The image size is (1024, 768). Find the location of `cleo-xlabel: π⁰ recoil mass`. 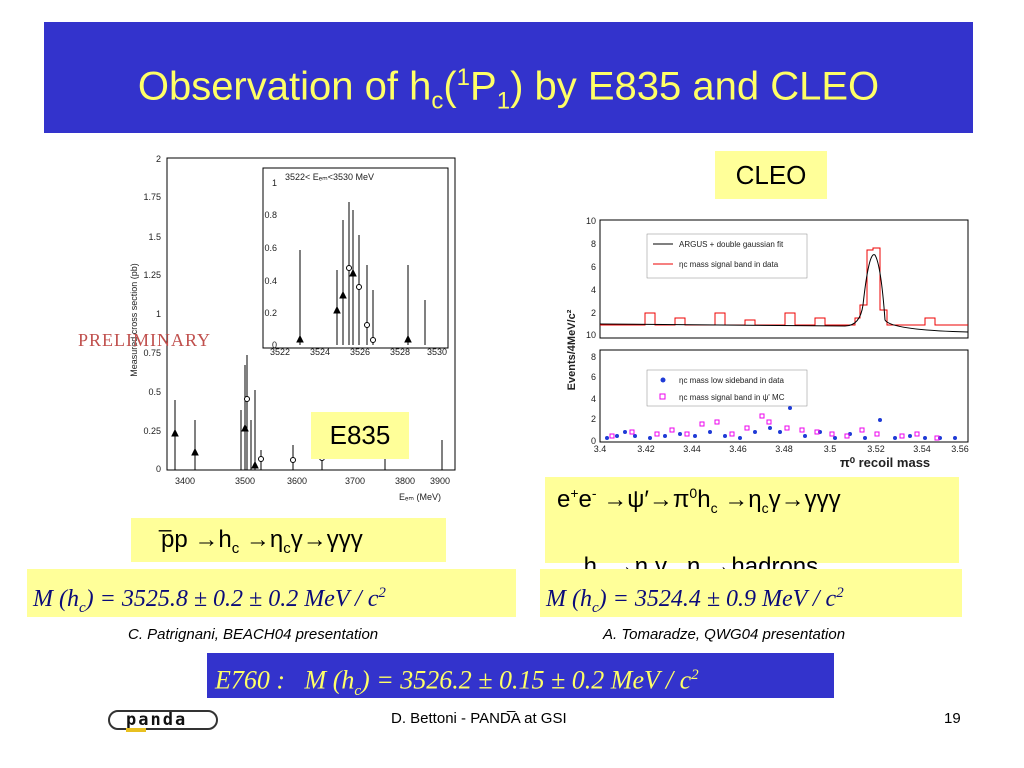

cleo-xlabel: π⁰ recoil mass is located at coordinates (885, 462).